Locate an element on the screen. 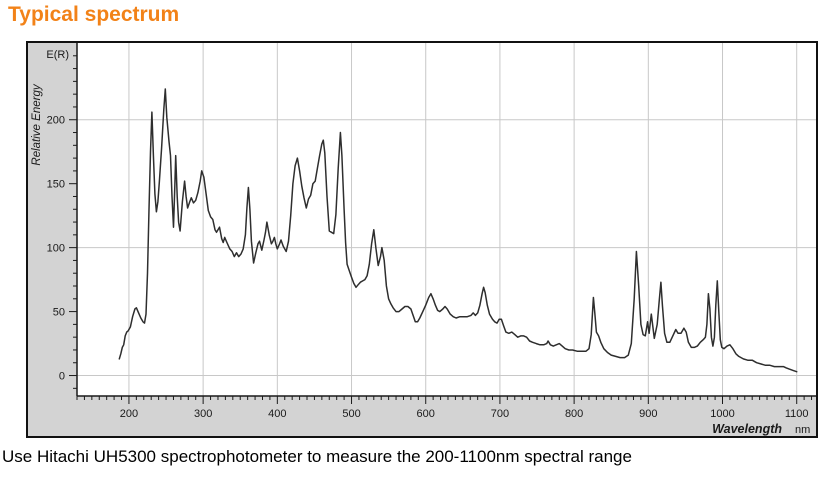  page-title: Typical spectrum is located at coordinates (94, 14).